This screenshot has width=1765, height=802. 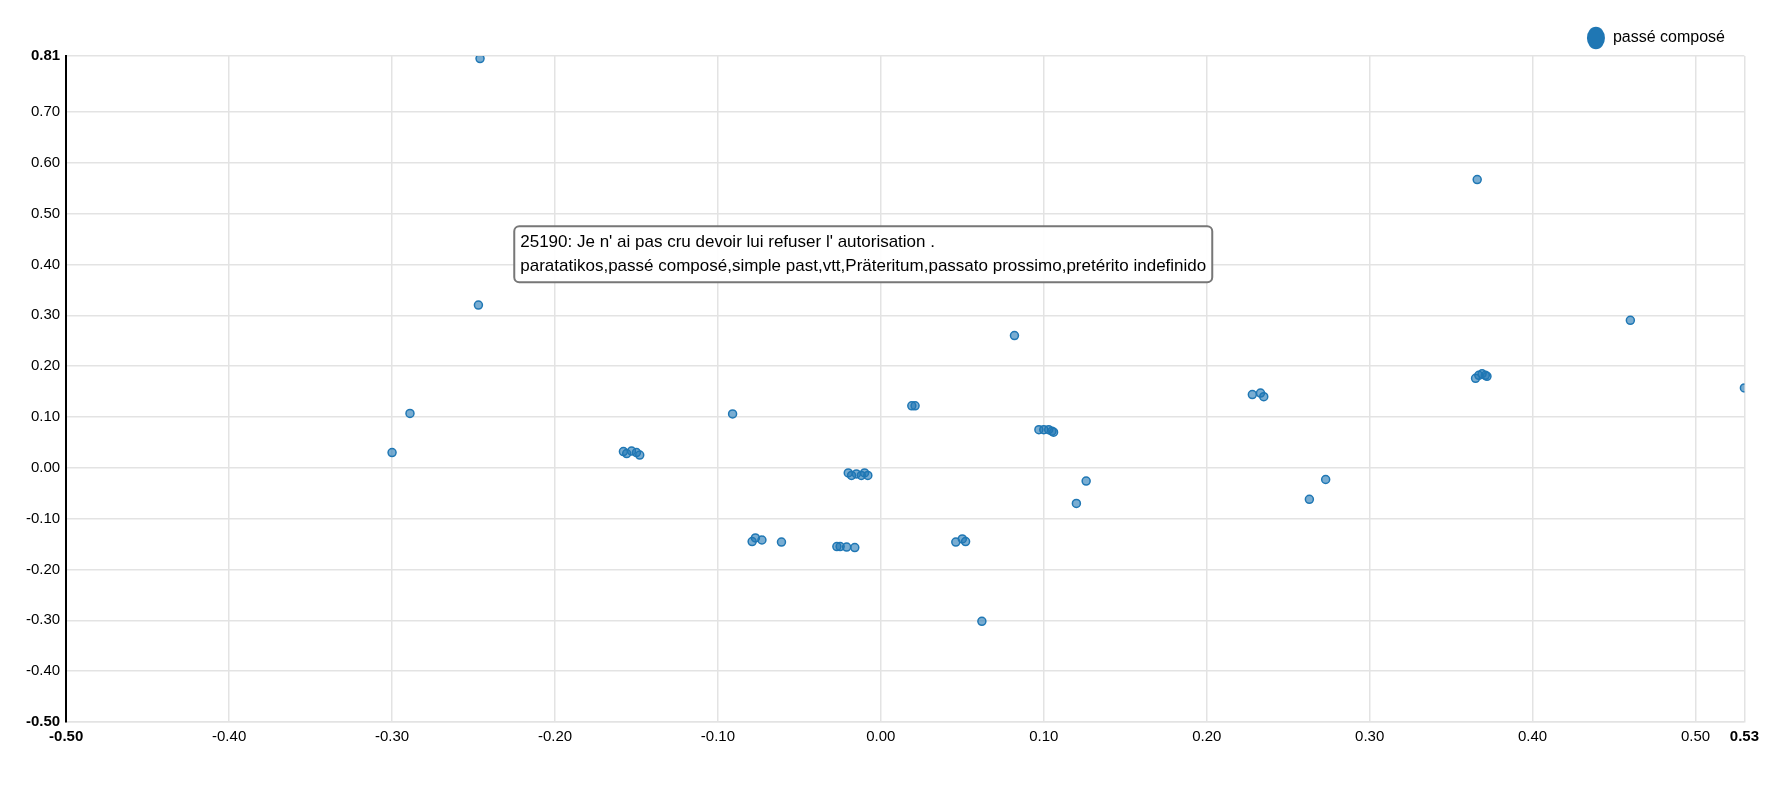 I want to click on x-tick-label: 0.10, so click(x=1044, y=736).